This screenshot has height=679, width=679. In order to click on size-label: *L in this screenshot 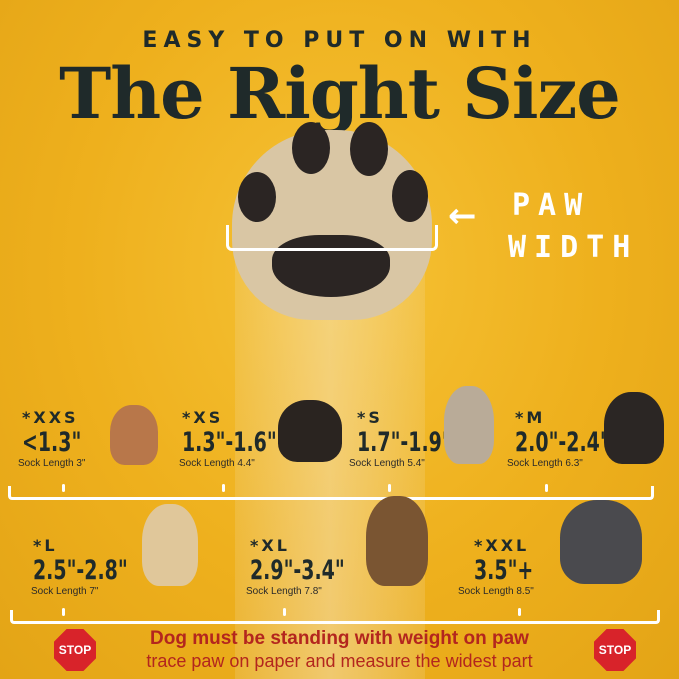, I will do `click(45, 545)`.